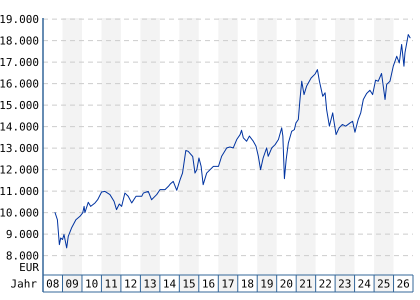 The image size is (420, 300). What do you see at coordinates (19, 149) in the screenshot?
I see `y-tick-label: 13.000` at bounding box center [19, 149].